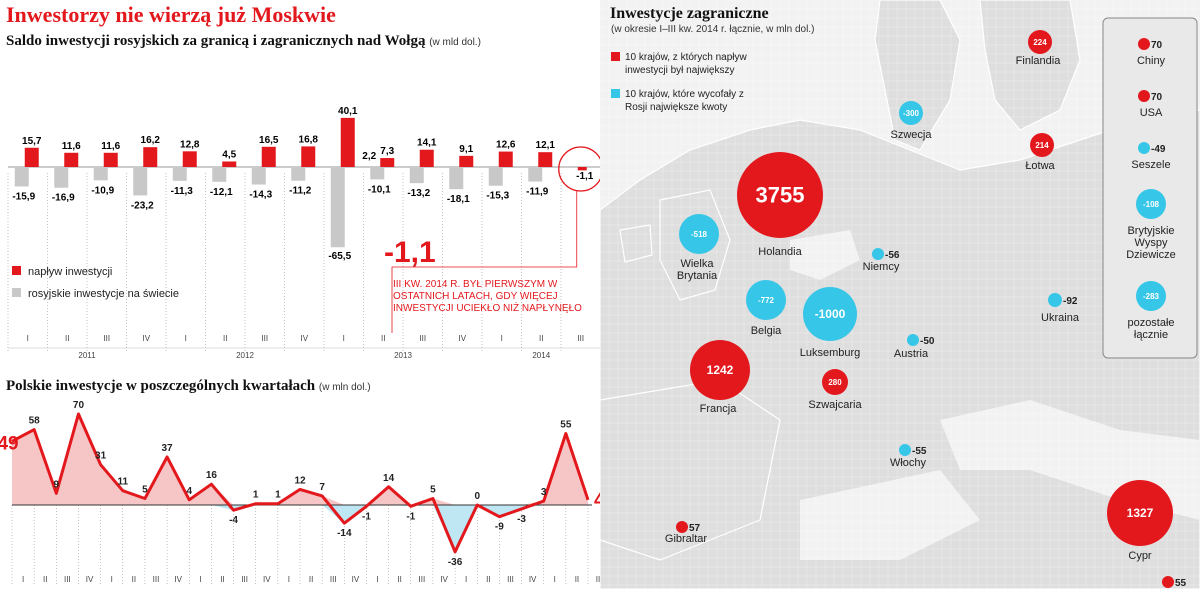 This screenshot has width=1200, height=589. I want to click on country-label: Cypr, so click(1140, 556).